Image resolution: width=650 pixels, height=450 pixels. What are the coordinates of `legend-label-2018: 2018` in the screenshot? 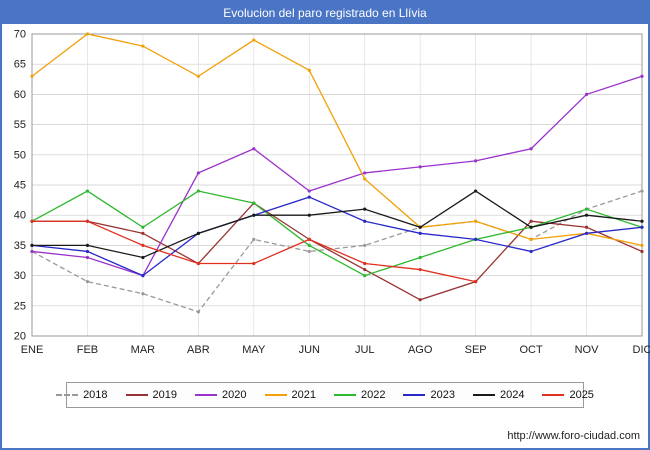 It's located at (95, 395).